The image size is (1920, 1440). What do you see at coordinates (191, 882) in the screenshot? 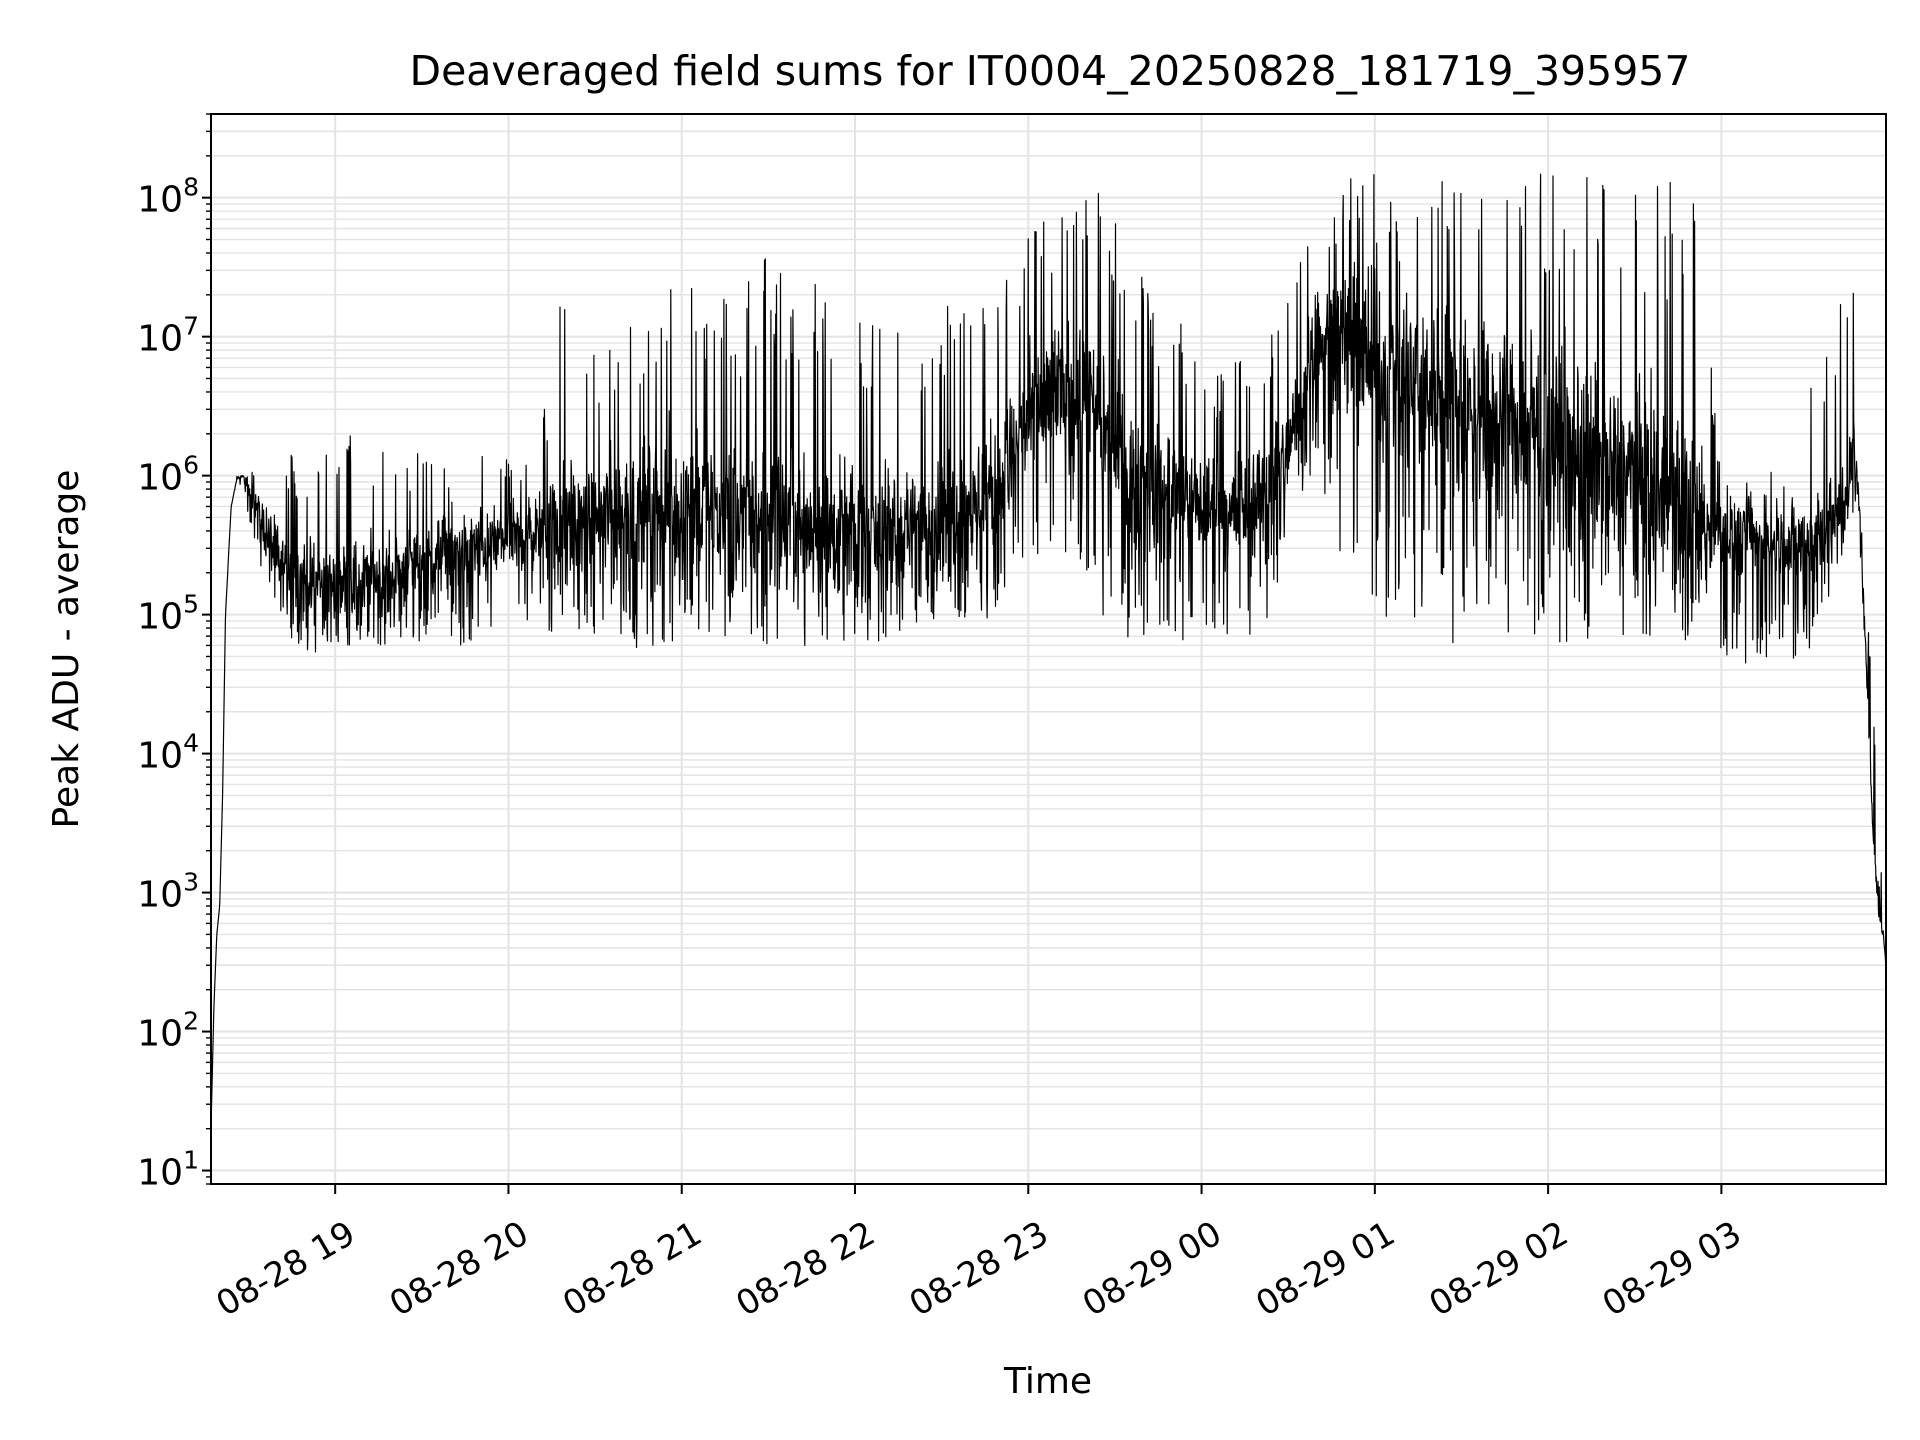
I see `y-tick-label-exponent: 3` at bounding box center [191, 882].